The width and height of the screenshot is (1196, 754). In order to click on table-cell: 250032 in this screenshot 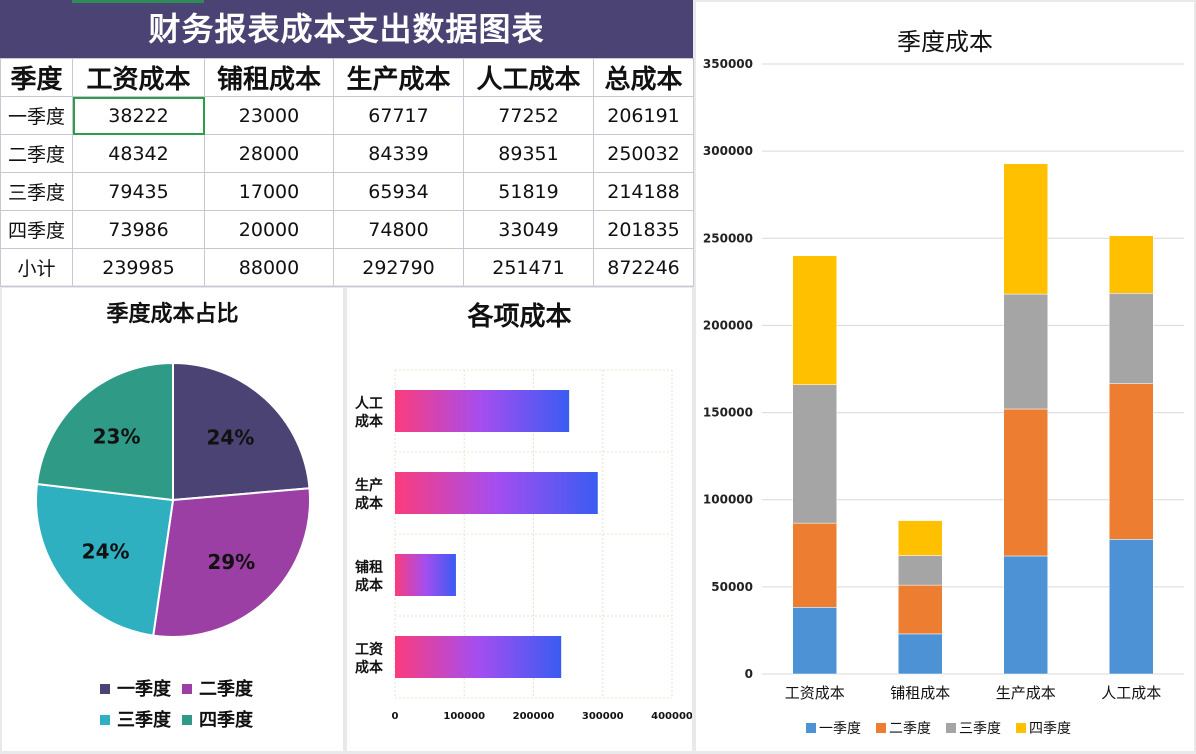, I will do `click(643, 153)`.